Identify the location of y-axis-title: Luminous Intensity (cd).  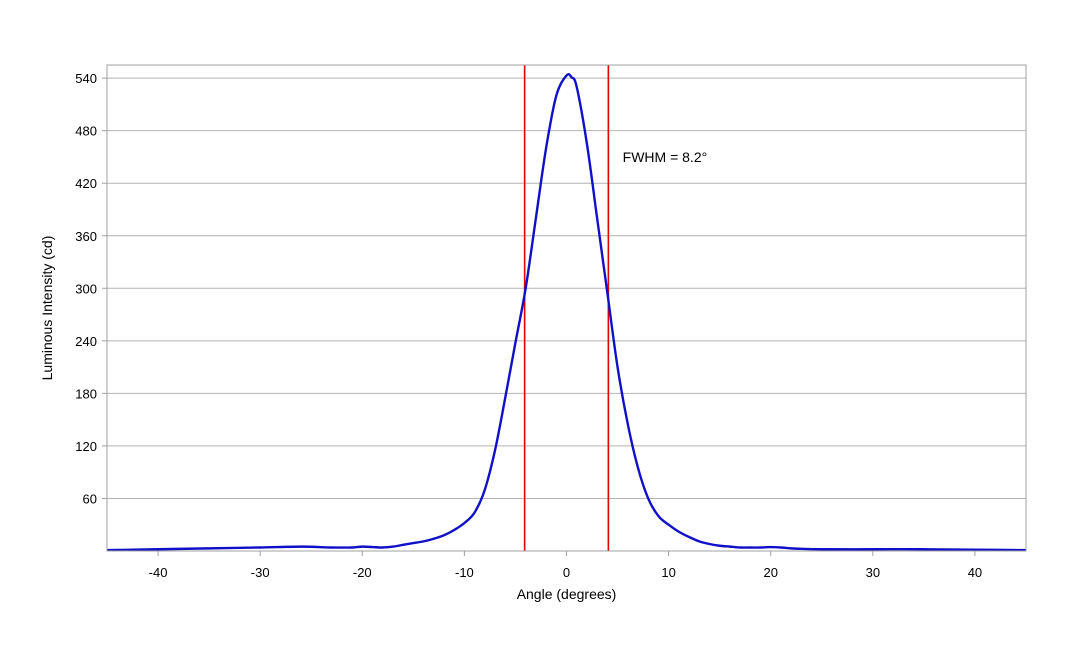
(47, 308).